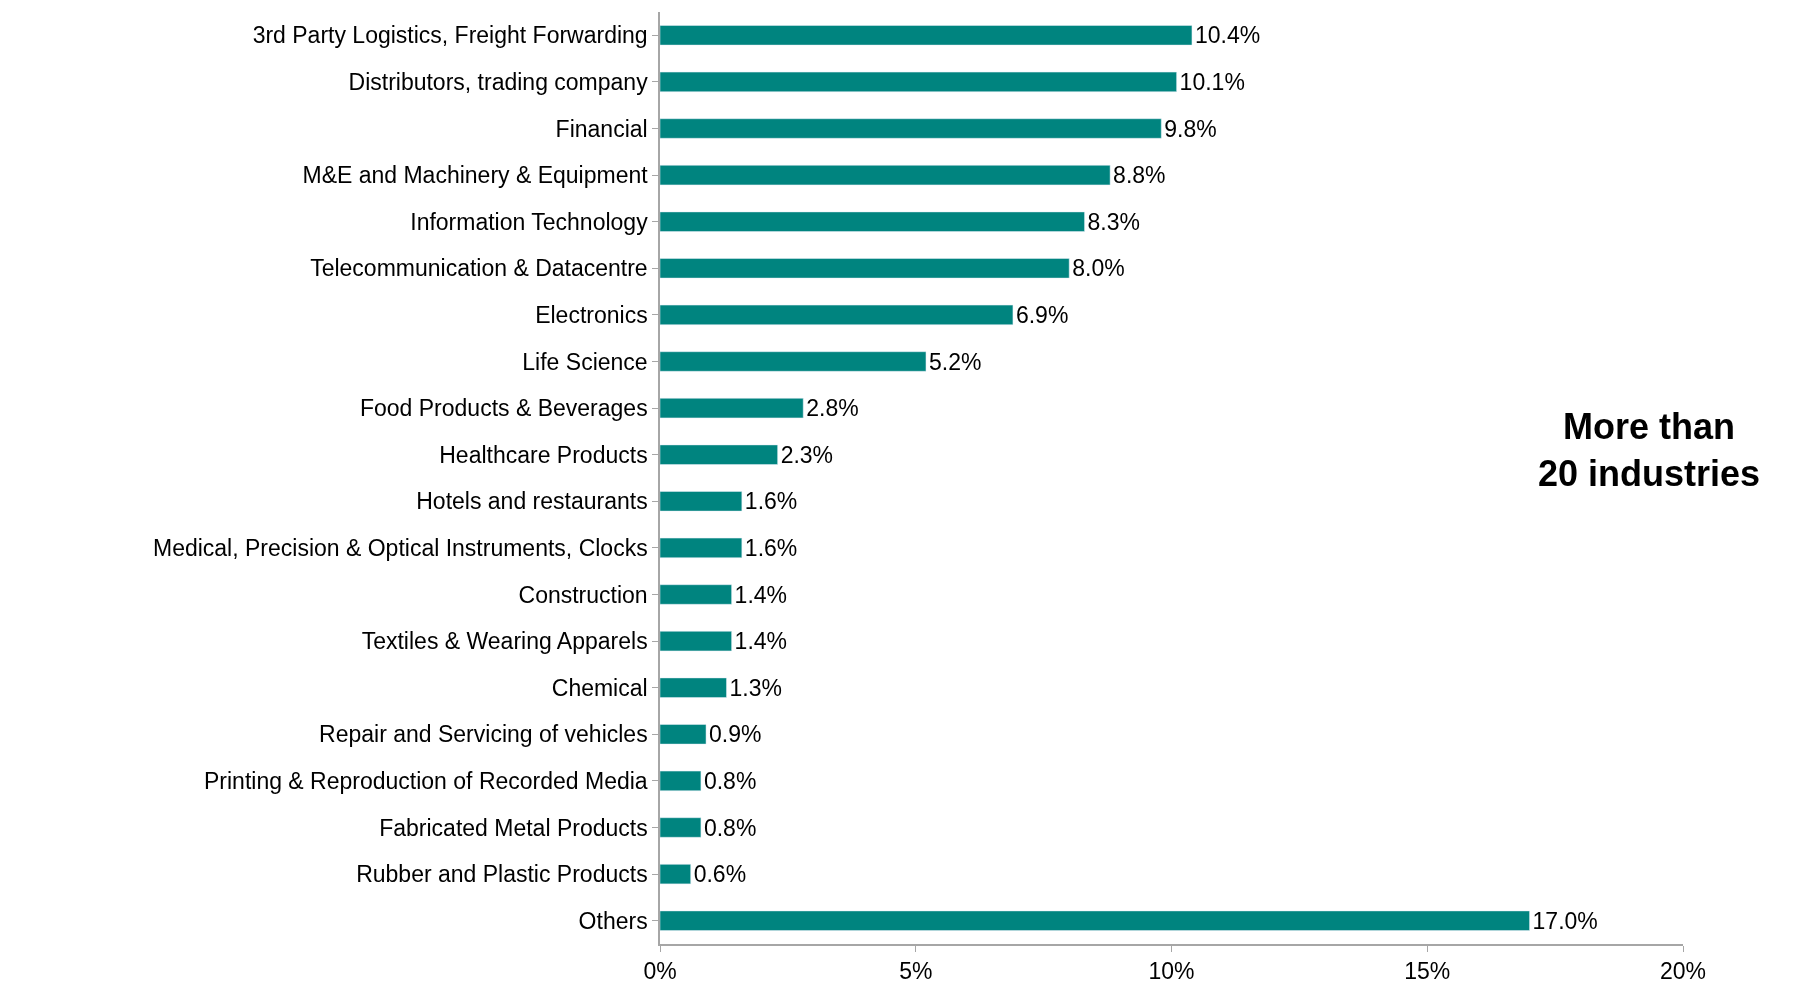 The image size is (1802, 1004). I want to click on y-tick-label: Electronics, so click(591, 314).